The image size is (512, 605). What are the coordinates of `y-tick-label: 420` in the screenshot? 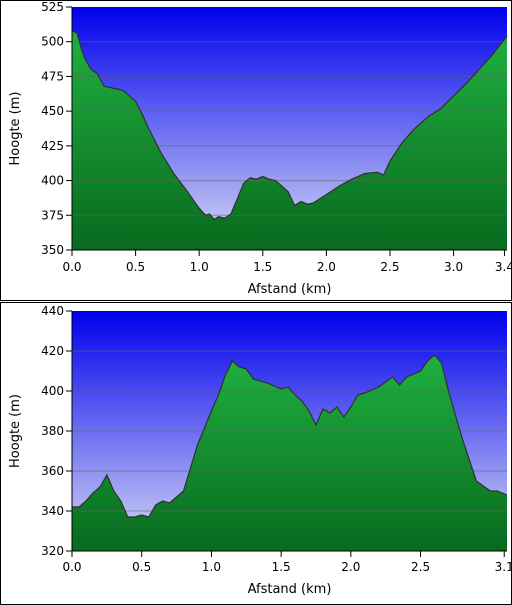 It's located at (52, 351).